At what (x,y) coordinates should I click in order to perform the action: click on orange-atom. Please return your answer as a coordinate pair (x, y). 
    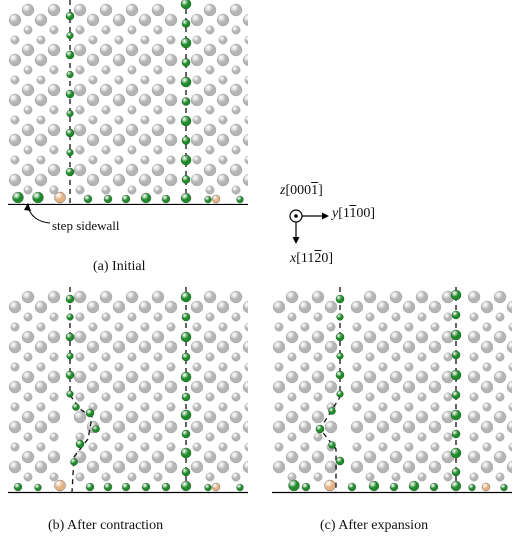
    Looking at the image, I should click on (216, 487).